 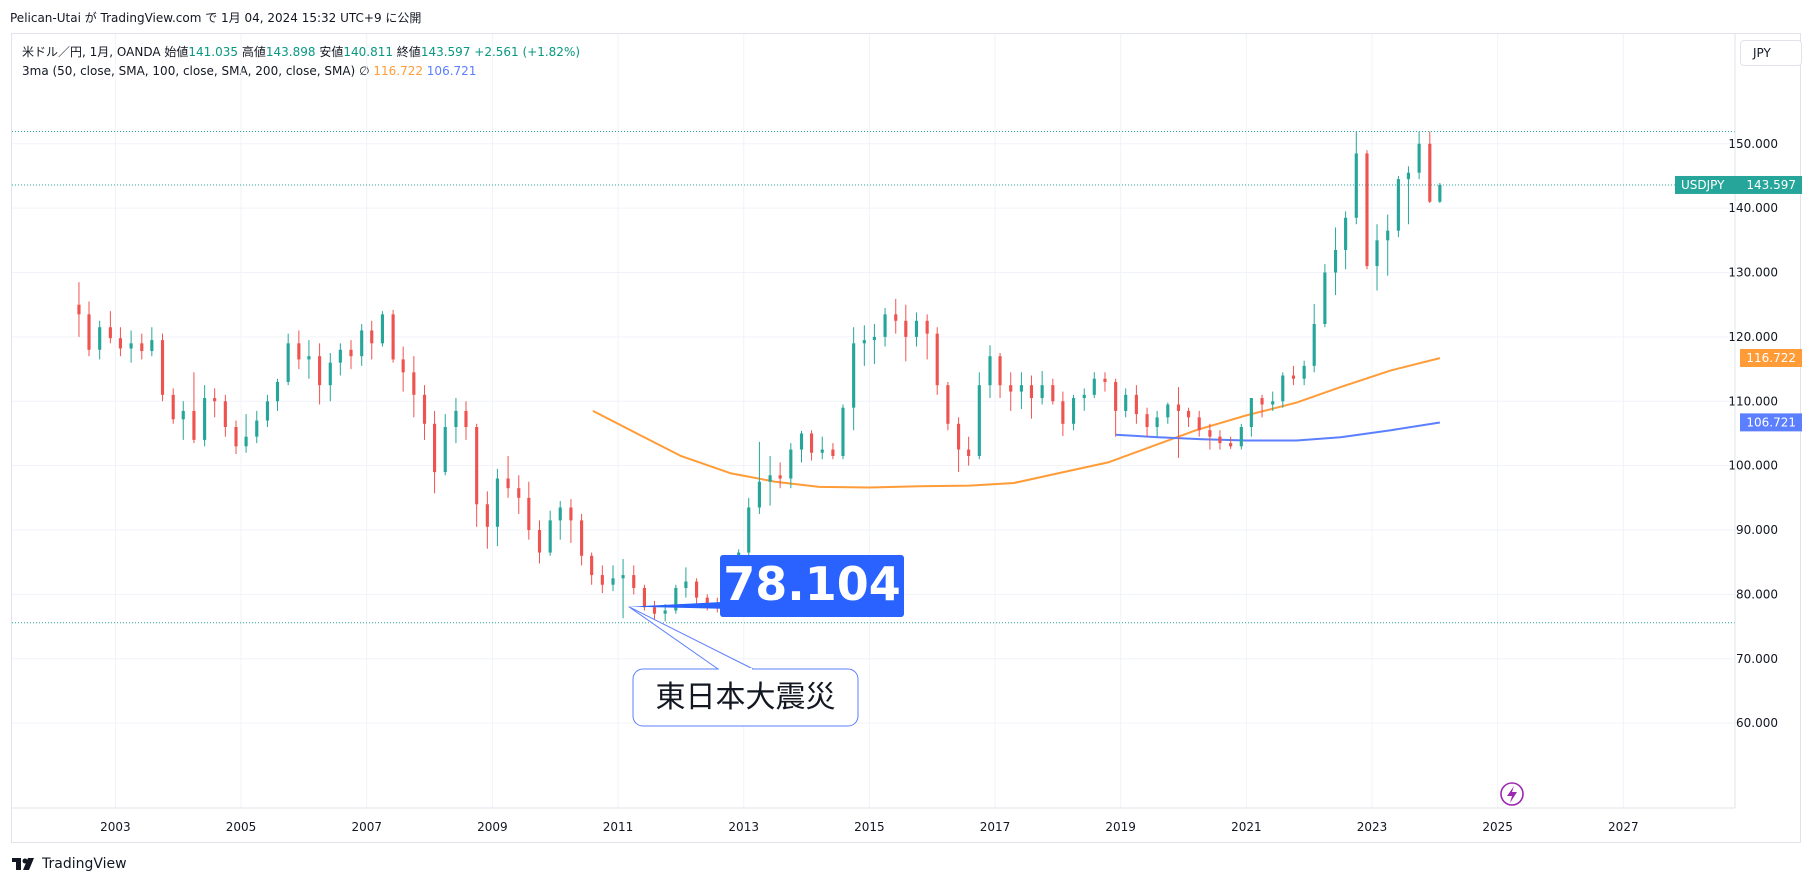 I want to click on sma200-tag-text: 106.721, so click(x=1771, y=422).